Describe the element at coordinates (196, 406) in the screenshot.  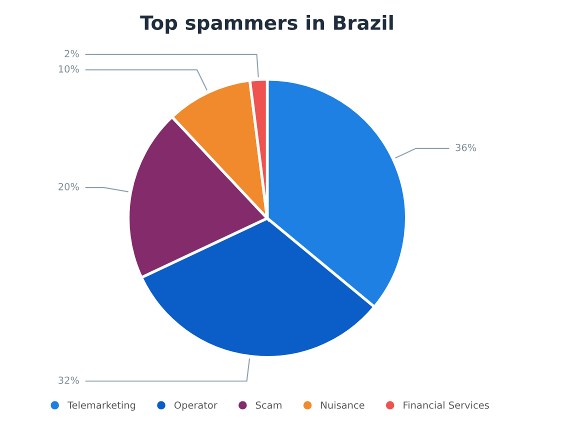
I see `legend-label: Operator` at that location.